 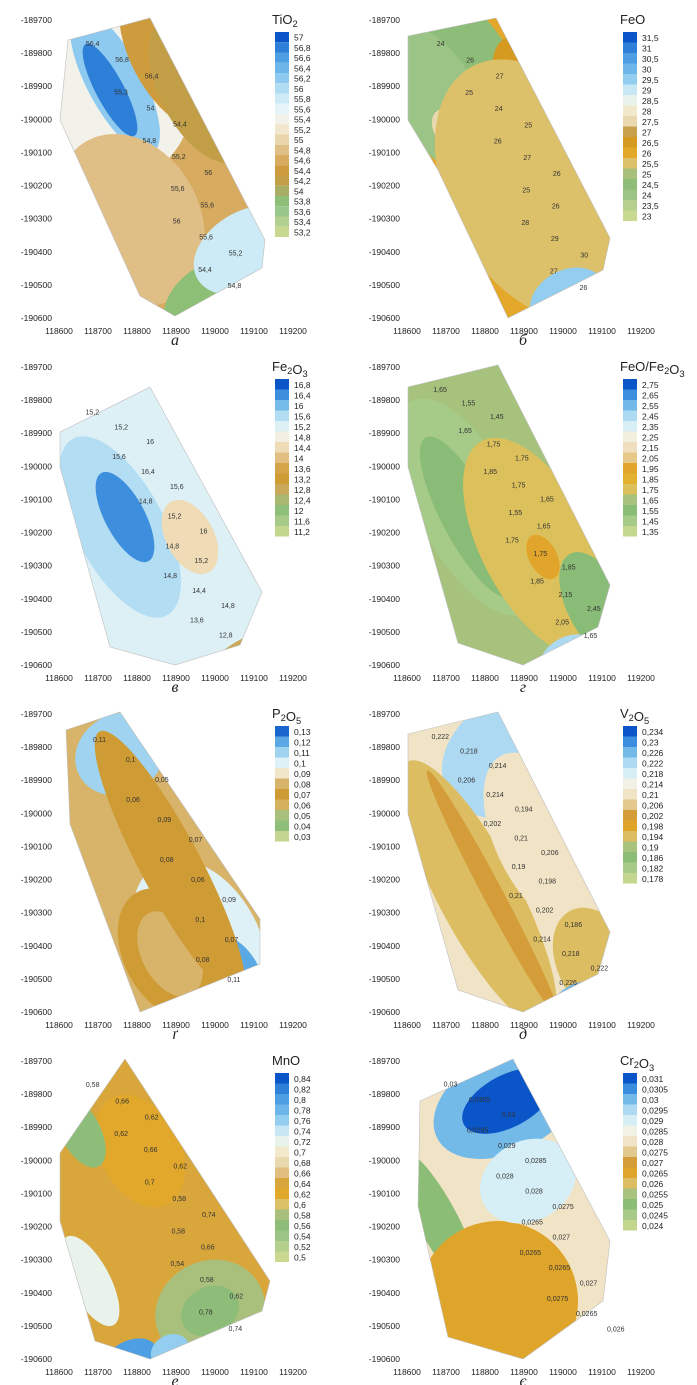 I want to click on contour-label: 0,0285, so click(x=536, y=1161).